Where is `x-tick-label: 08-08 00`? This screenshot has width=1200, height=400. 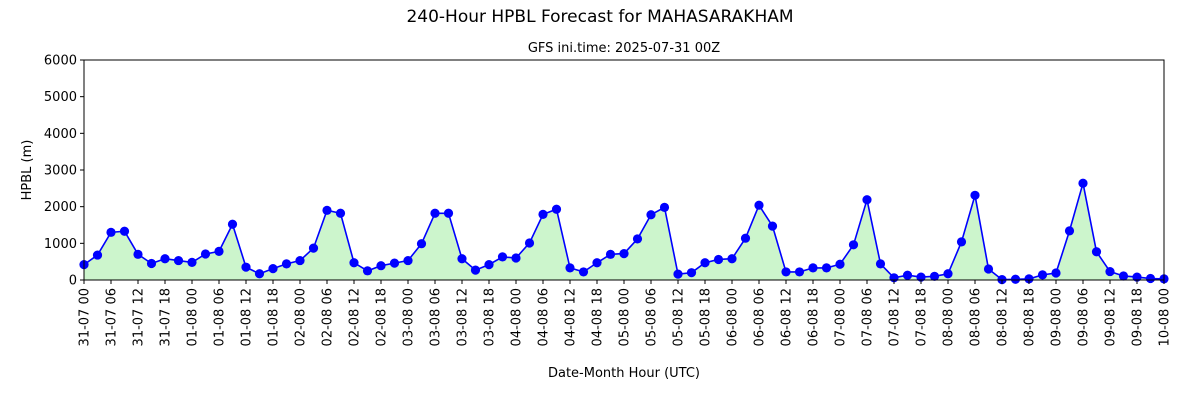 x-tick-label: 08-08 00 is located at coordinates (949, 317).